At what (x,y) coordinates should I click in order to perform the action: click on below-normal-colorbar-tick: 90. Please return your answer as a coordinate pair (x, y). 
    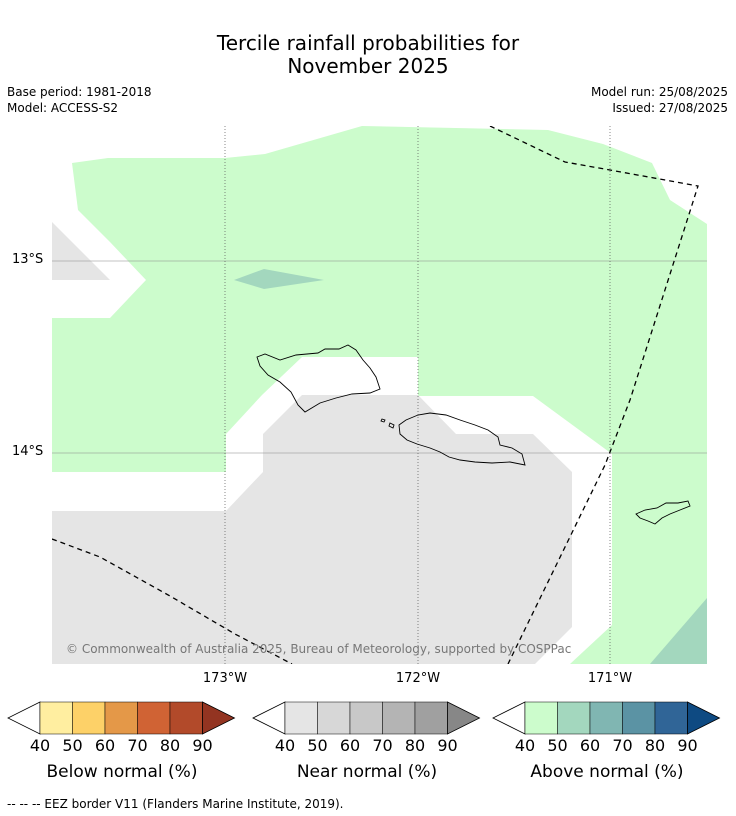
    Looking at the image, I should click on (202, 745).